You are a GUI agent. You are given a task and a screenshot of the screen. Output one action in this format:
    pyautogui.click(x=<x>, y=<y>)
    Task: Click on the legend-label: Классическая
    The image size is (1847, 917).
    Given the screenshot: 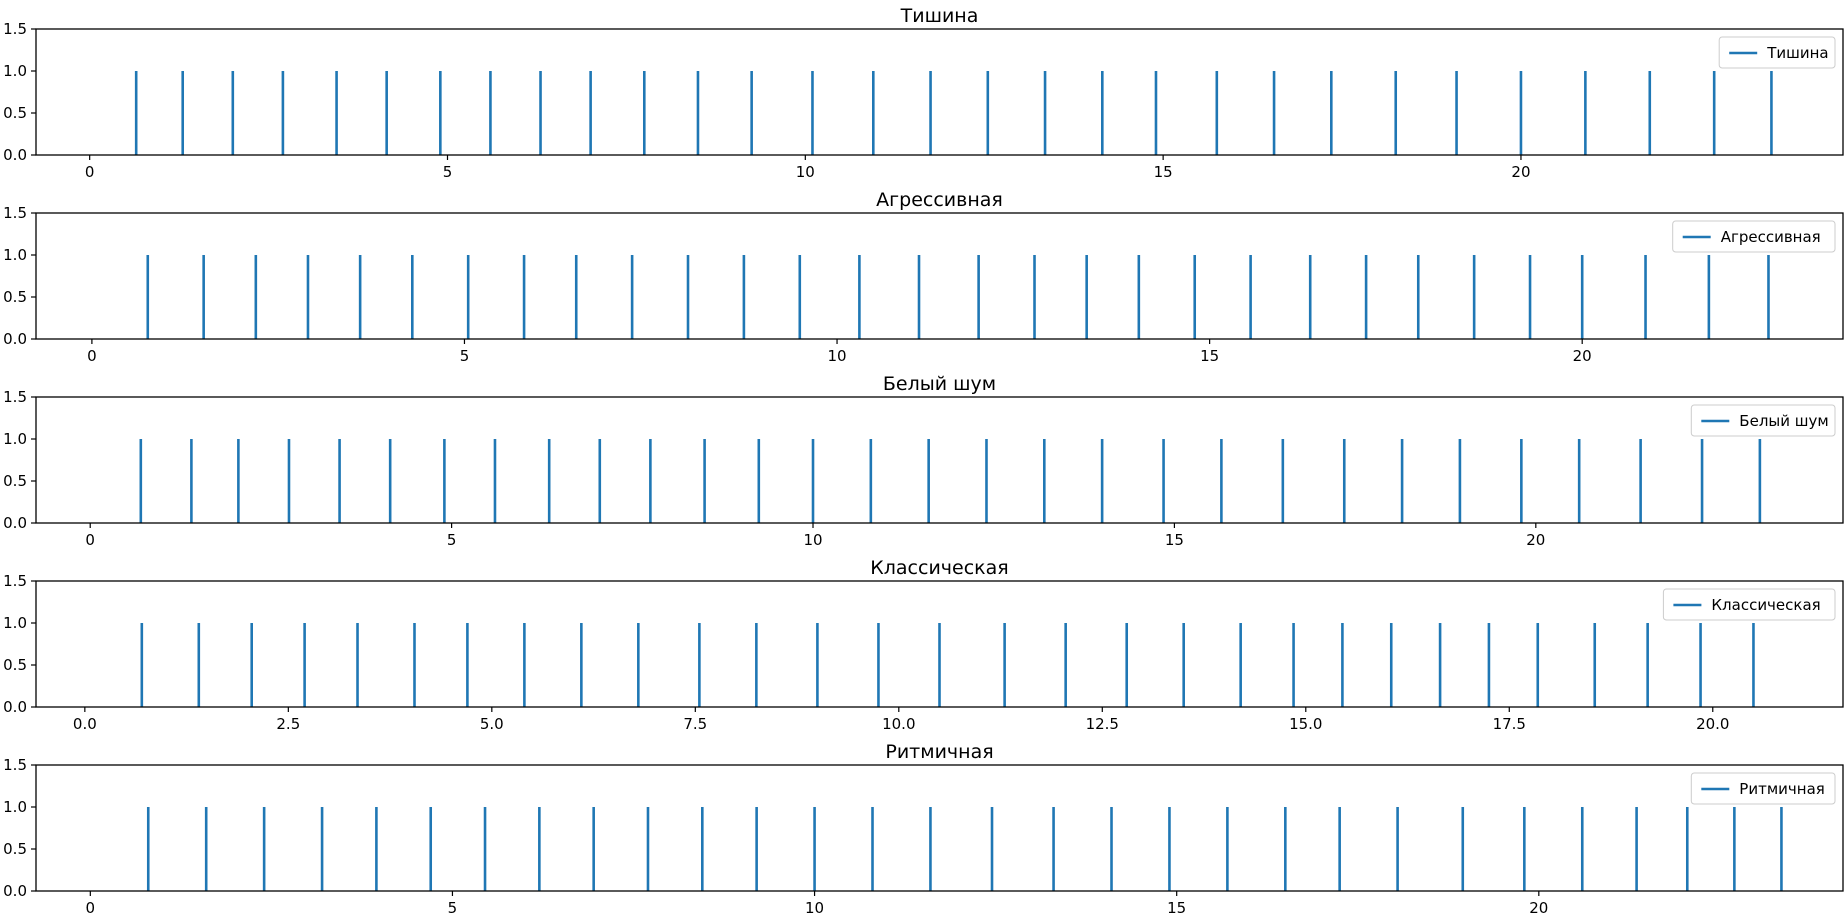 What is the action you would take?
    pyautogui.click(x=1765, y=605)
    